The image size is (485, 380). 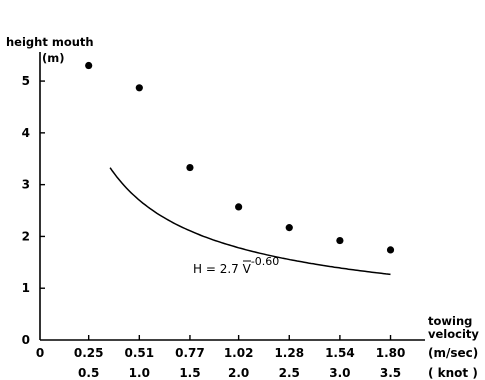 What do you see at coordinates (222, 269) in the screenshot?
I see `fit-formula-main: H = 2.7 V` at bounding box center [222, 269].